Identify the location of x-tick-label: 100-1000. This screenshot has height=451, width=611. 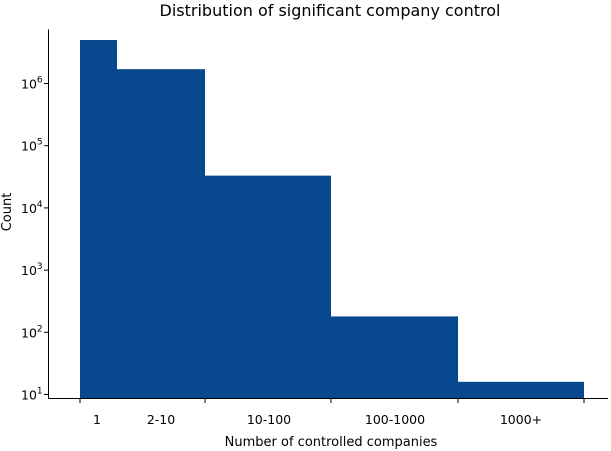
(395, 419).